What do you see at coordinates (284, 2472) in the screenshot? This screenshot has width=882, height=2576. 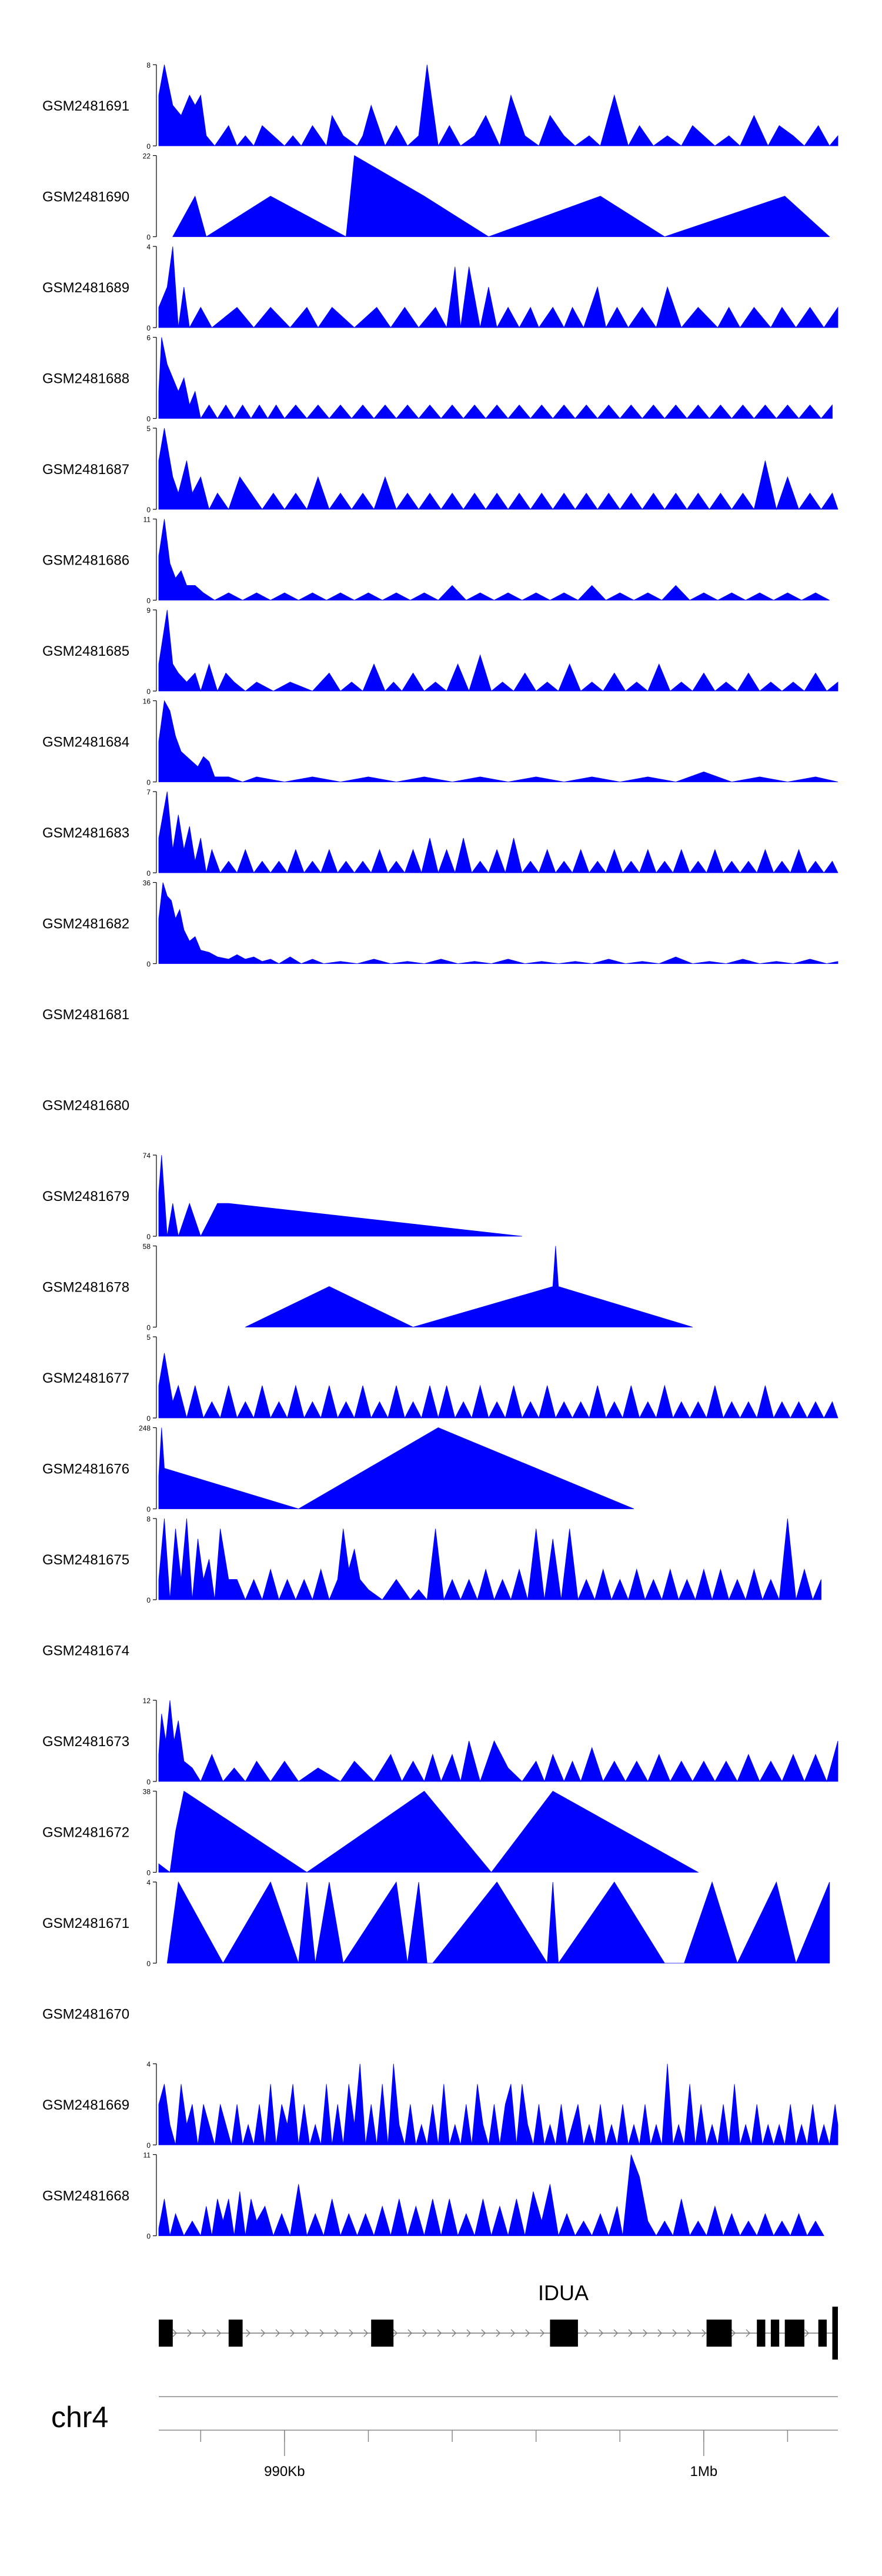 I see `axis-tick-label: 990Kb` at bounding box center [284, 2472].